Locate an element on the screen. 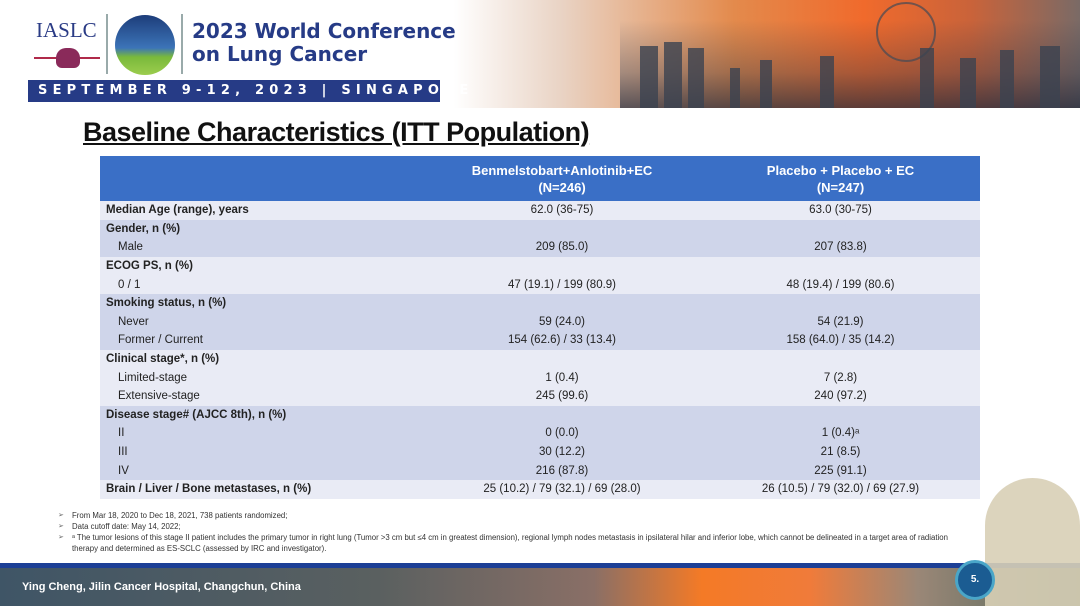  table-row: Gender, n (%) is located at coordinates (540, 229).